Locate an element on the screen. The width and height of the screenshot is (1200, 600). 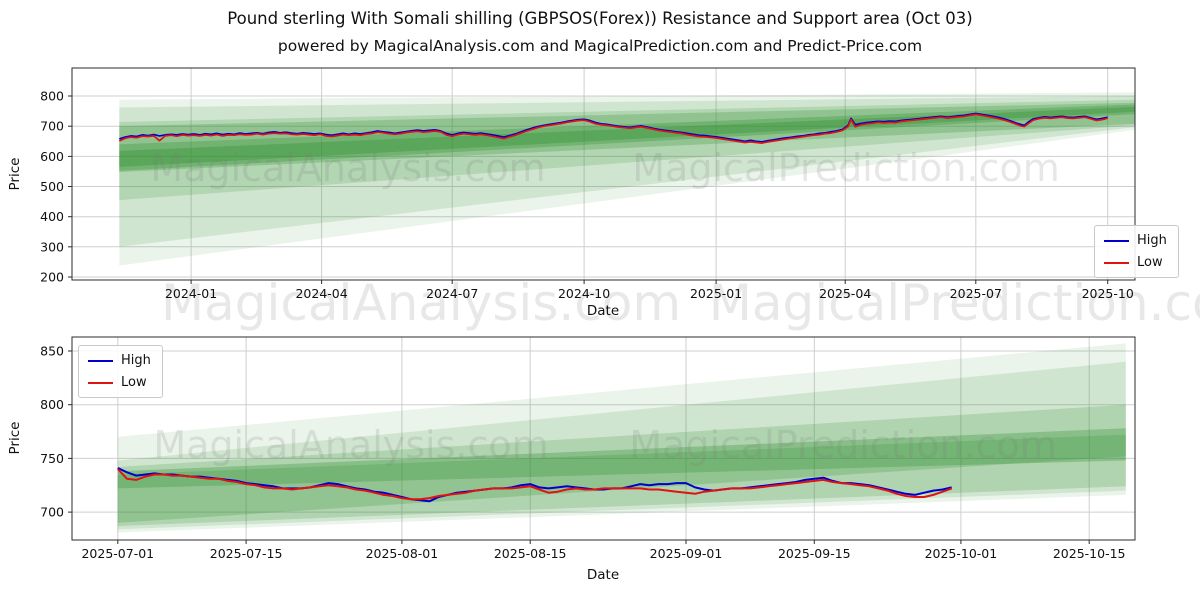
x-tick-label: 2025-04 is located at coordinates (845, 293).